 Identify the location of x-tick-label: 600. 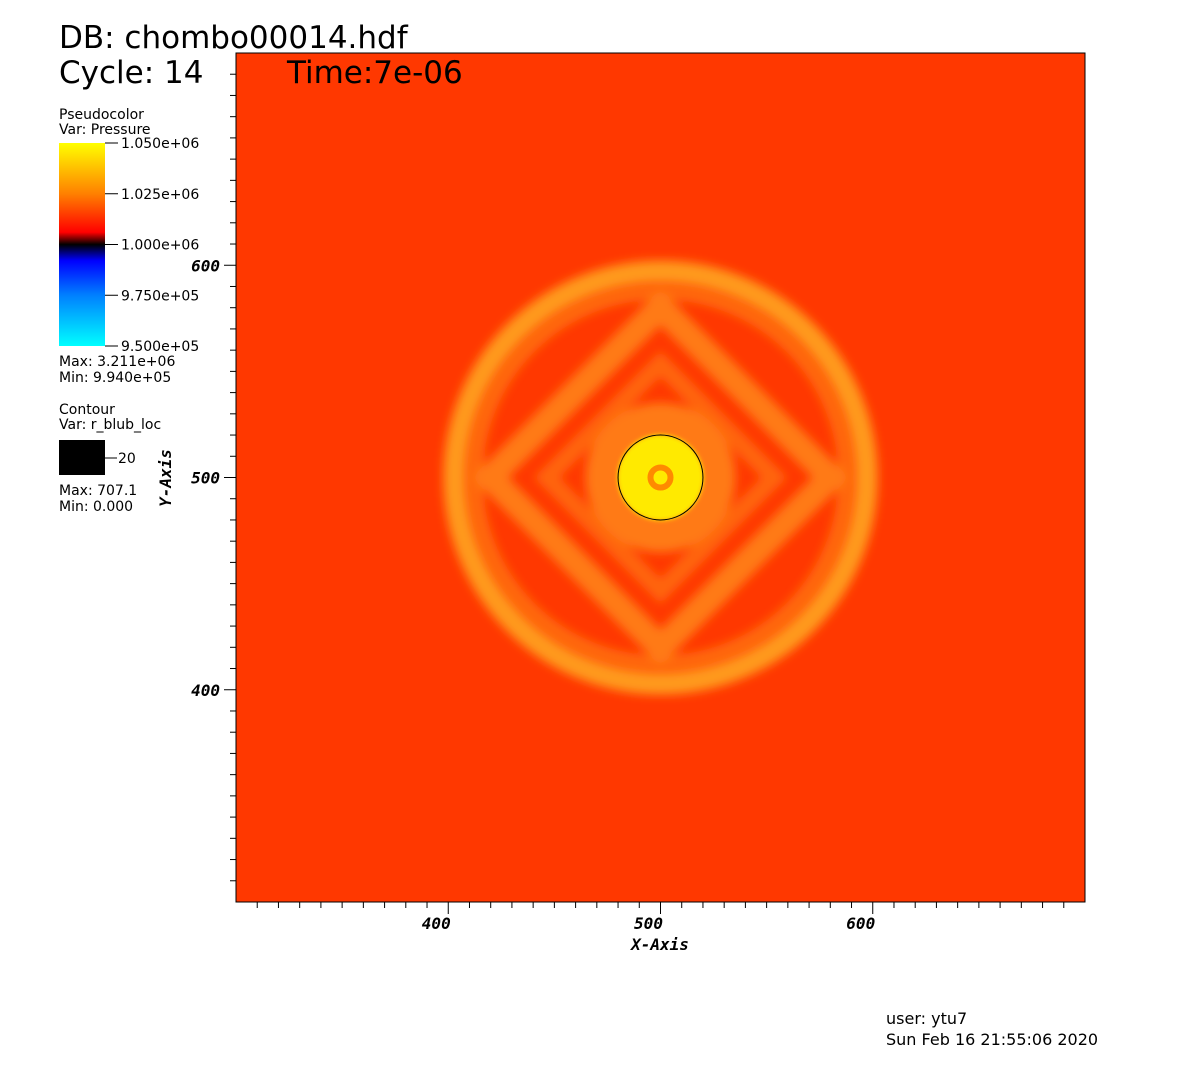
(860, 923).